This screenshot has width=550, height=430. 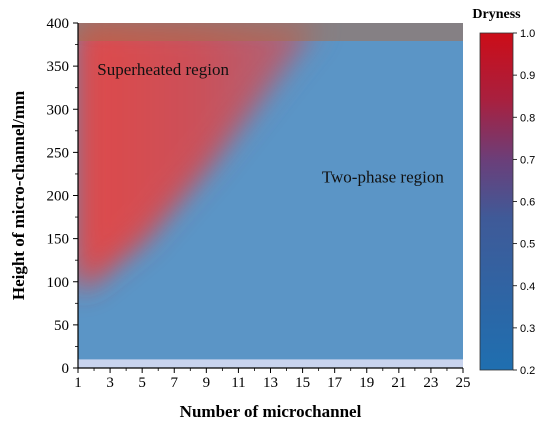 I want to click on y-tick-label: 50, so click(x=61, y=326).